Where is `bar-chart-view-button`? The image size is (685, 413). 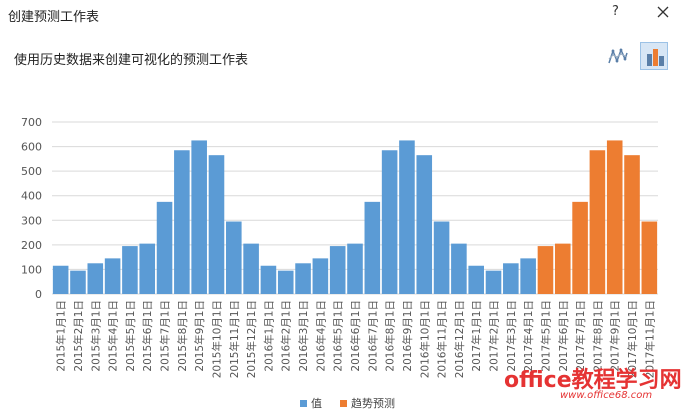
bar-chart-view-button is located at coordinates (654, 56).